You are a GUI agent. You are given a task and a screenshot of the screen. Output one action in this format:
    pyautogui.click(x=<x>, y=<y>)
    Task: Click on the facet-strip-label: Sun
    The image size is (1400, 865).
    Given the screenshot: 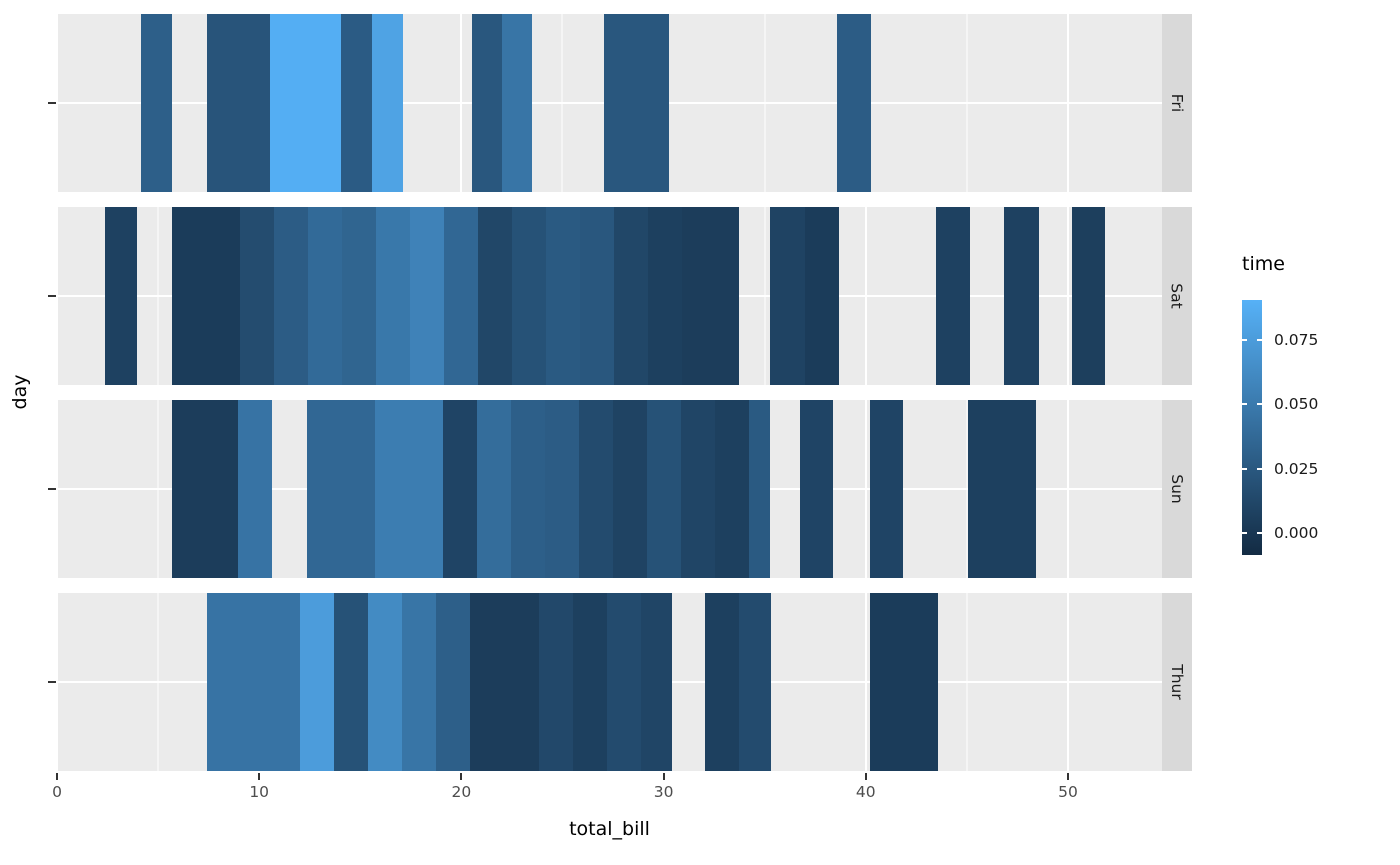 What is the action you would take?
    pyautogui.click(x=1177, y=489)
    